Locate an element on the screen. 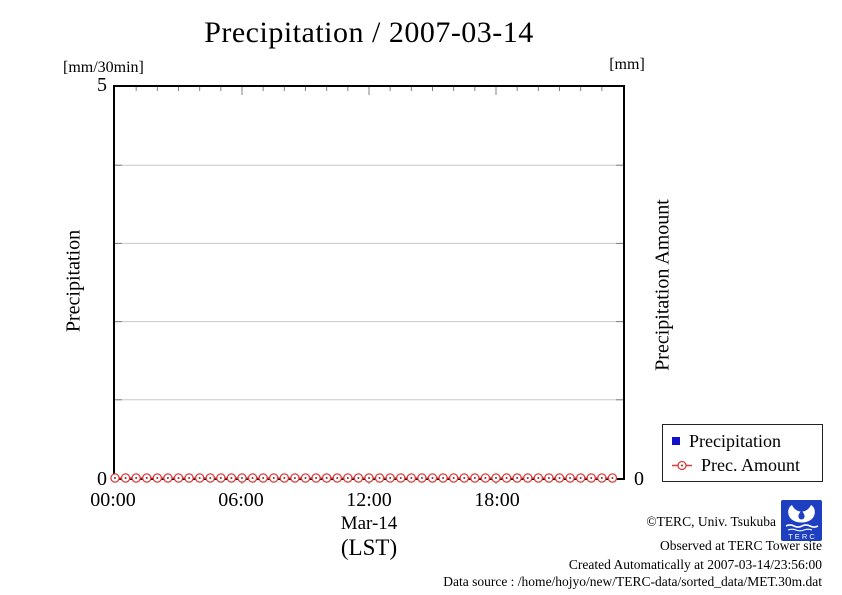 This screenshot has height=595, width=842. x-axis-date-label: Mar-14 is located at coordinates (369, 523).